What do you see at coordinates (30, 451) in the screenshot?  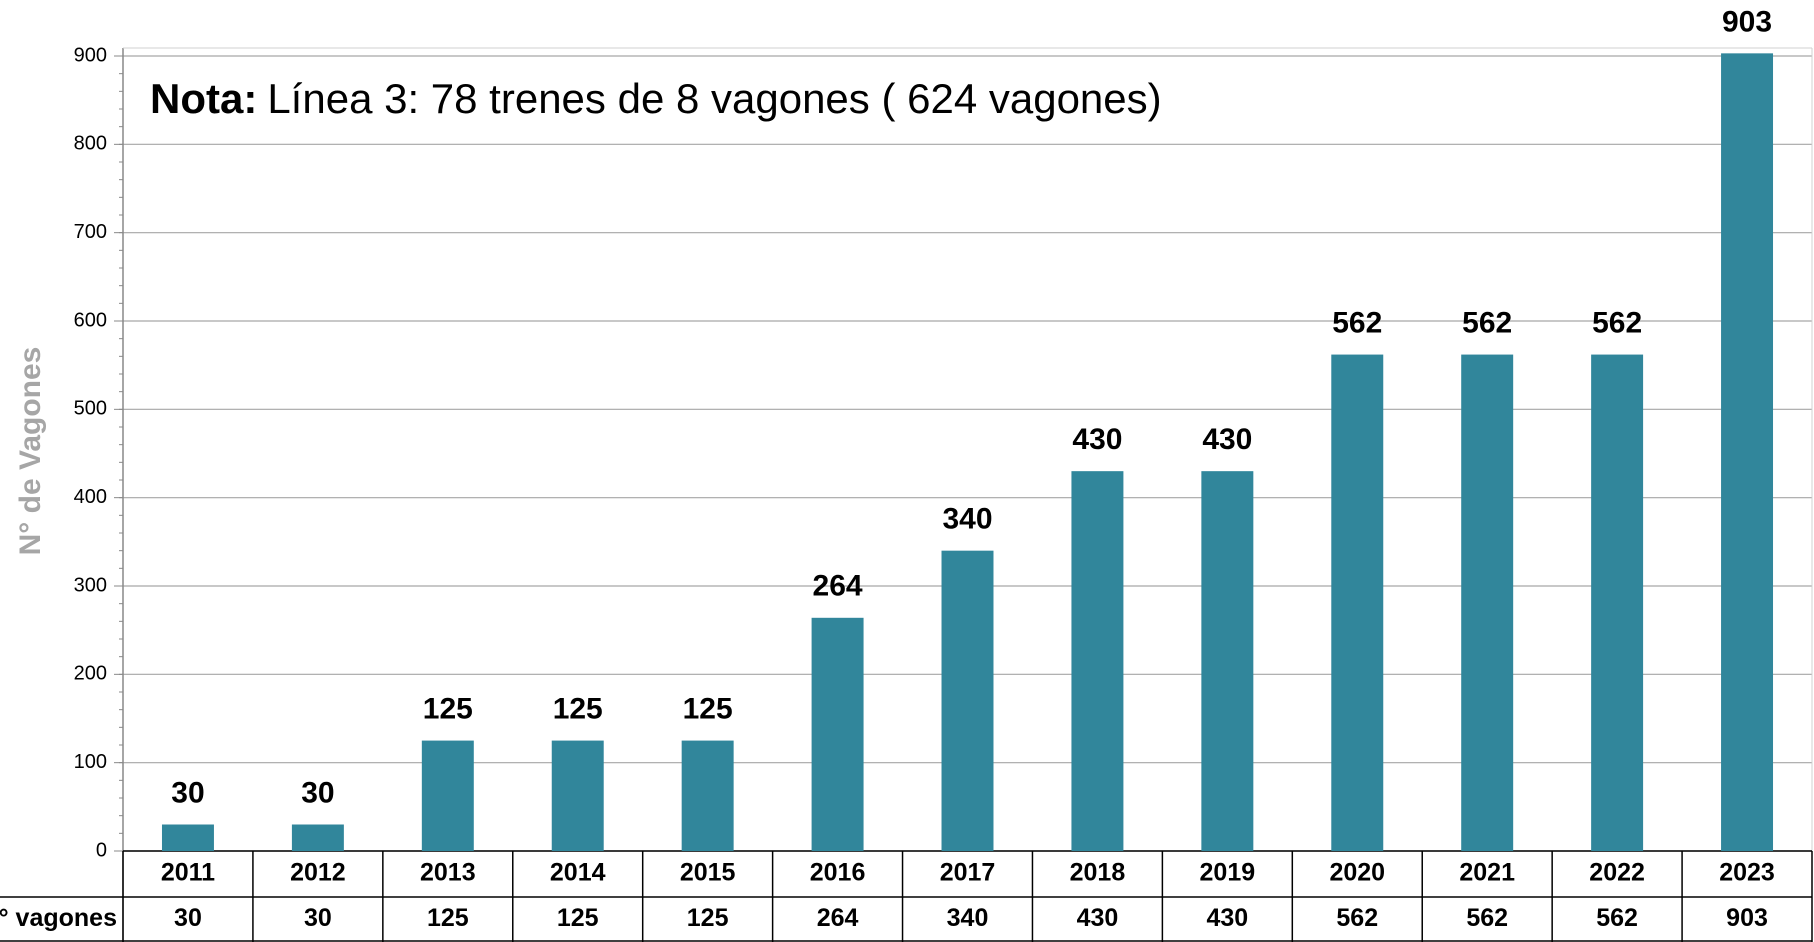 I see `y-axis-title: N° de Vagones` at bounding box center [30, 451].